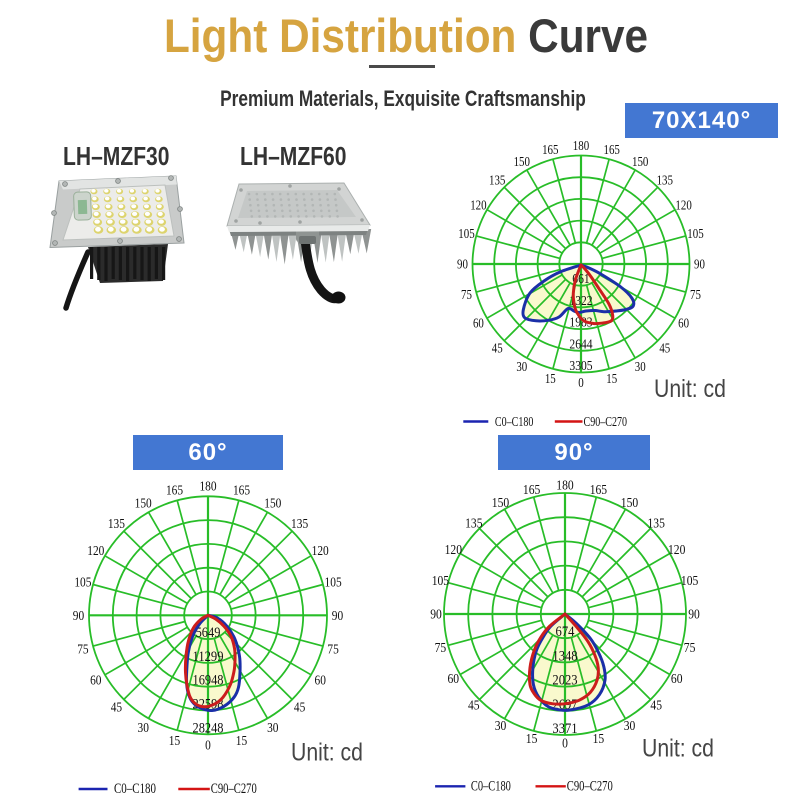  I want to click on svg-text: 1983, so click(580, 323).